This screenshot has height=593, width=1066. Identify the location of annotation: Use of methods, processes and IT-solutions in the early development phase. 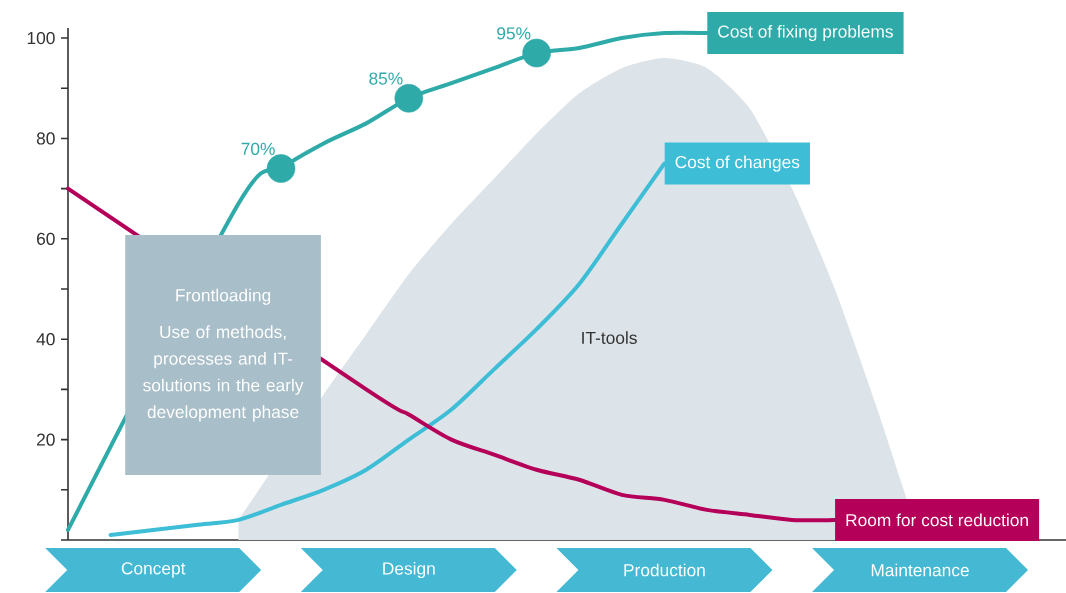
(223, 373).